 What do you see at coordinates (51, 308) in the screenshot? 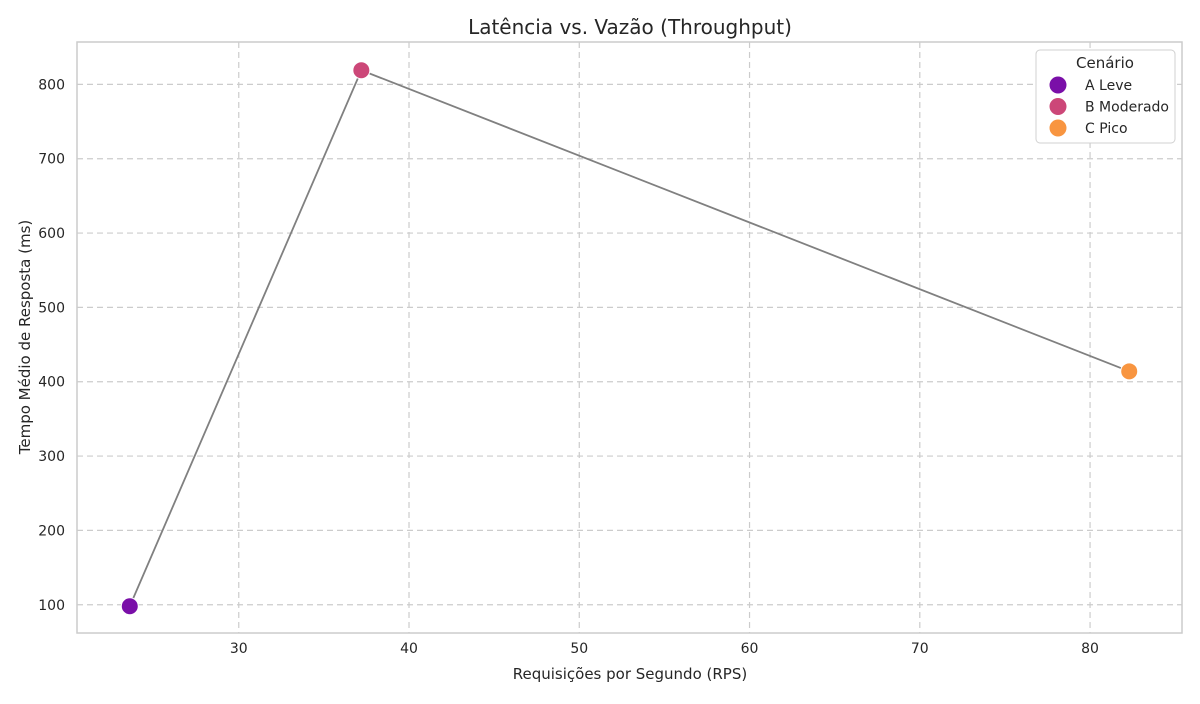
I see `y-tick-label: 500` at bounding box center [51, 308].